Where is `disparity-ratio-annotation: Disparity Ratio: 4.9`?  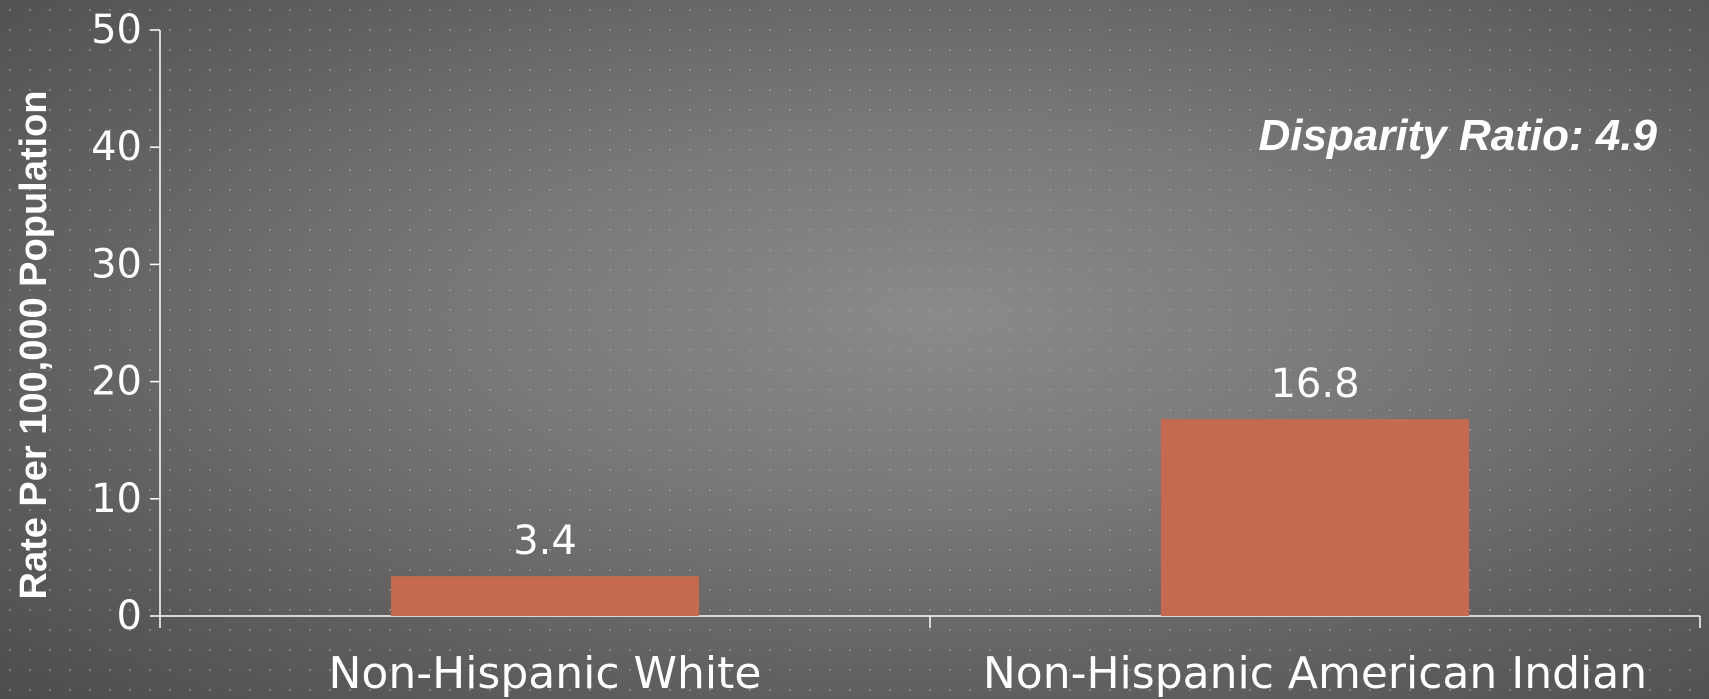 disparity-ratio-annotation: Disparity Ratio: 4.9 is located at coordinates (1457, 135).